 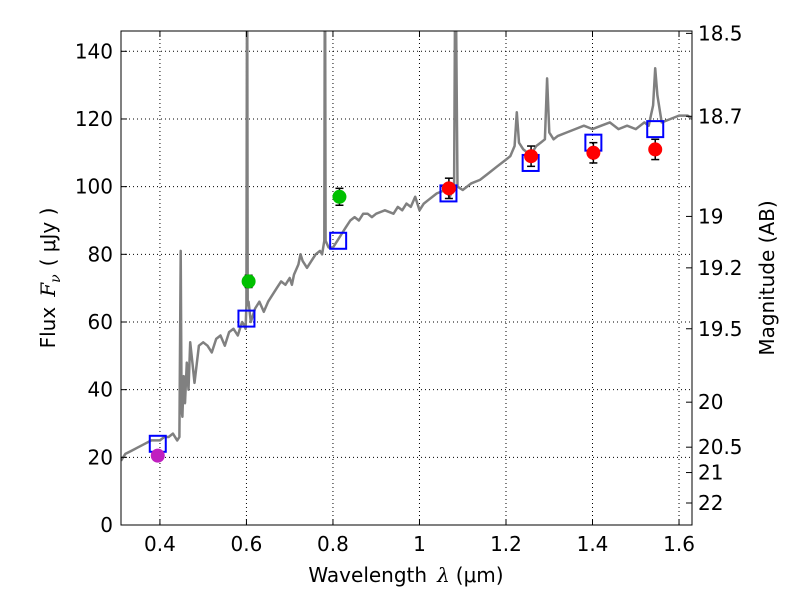 I want to click on y-tick-label: 40, so click(x=100, y=390).